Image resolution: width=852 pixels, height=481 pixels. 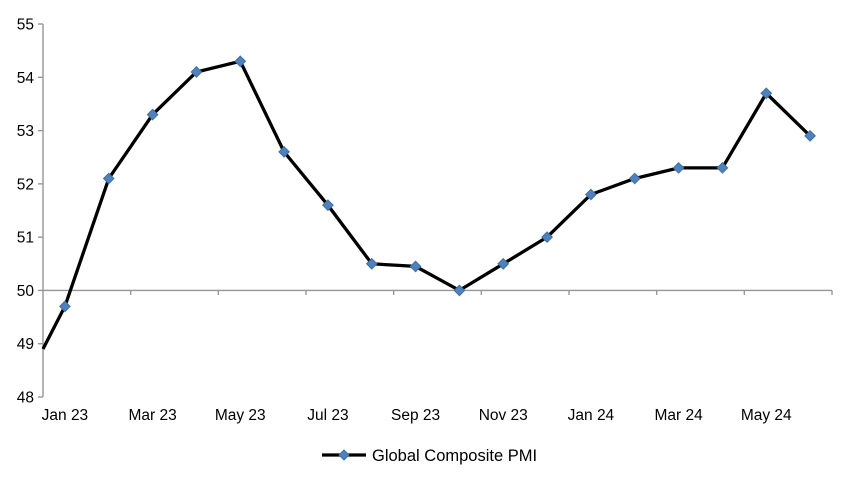 What do you see at coordinates (591, 415) in the screenshot?
I see `x-axis-tick-label: Jan 24` at bounding box center [591, 415].